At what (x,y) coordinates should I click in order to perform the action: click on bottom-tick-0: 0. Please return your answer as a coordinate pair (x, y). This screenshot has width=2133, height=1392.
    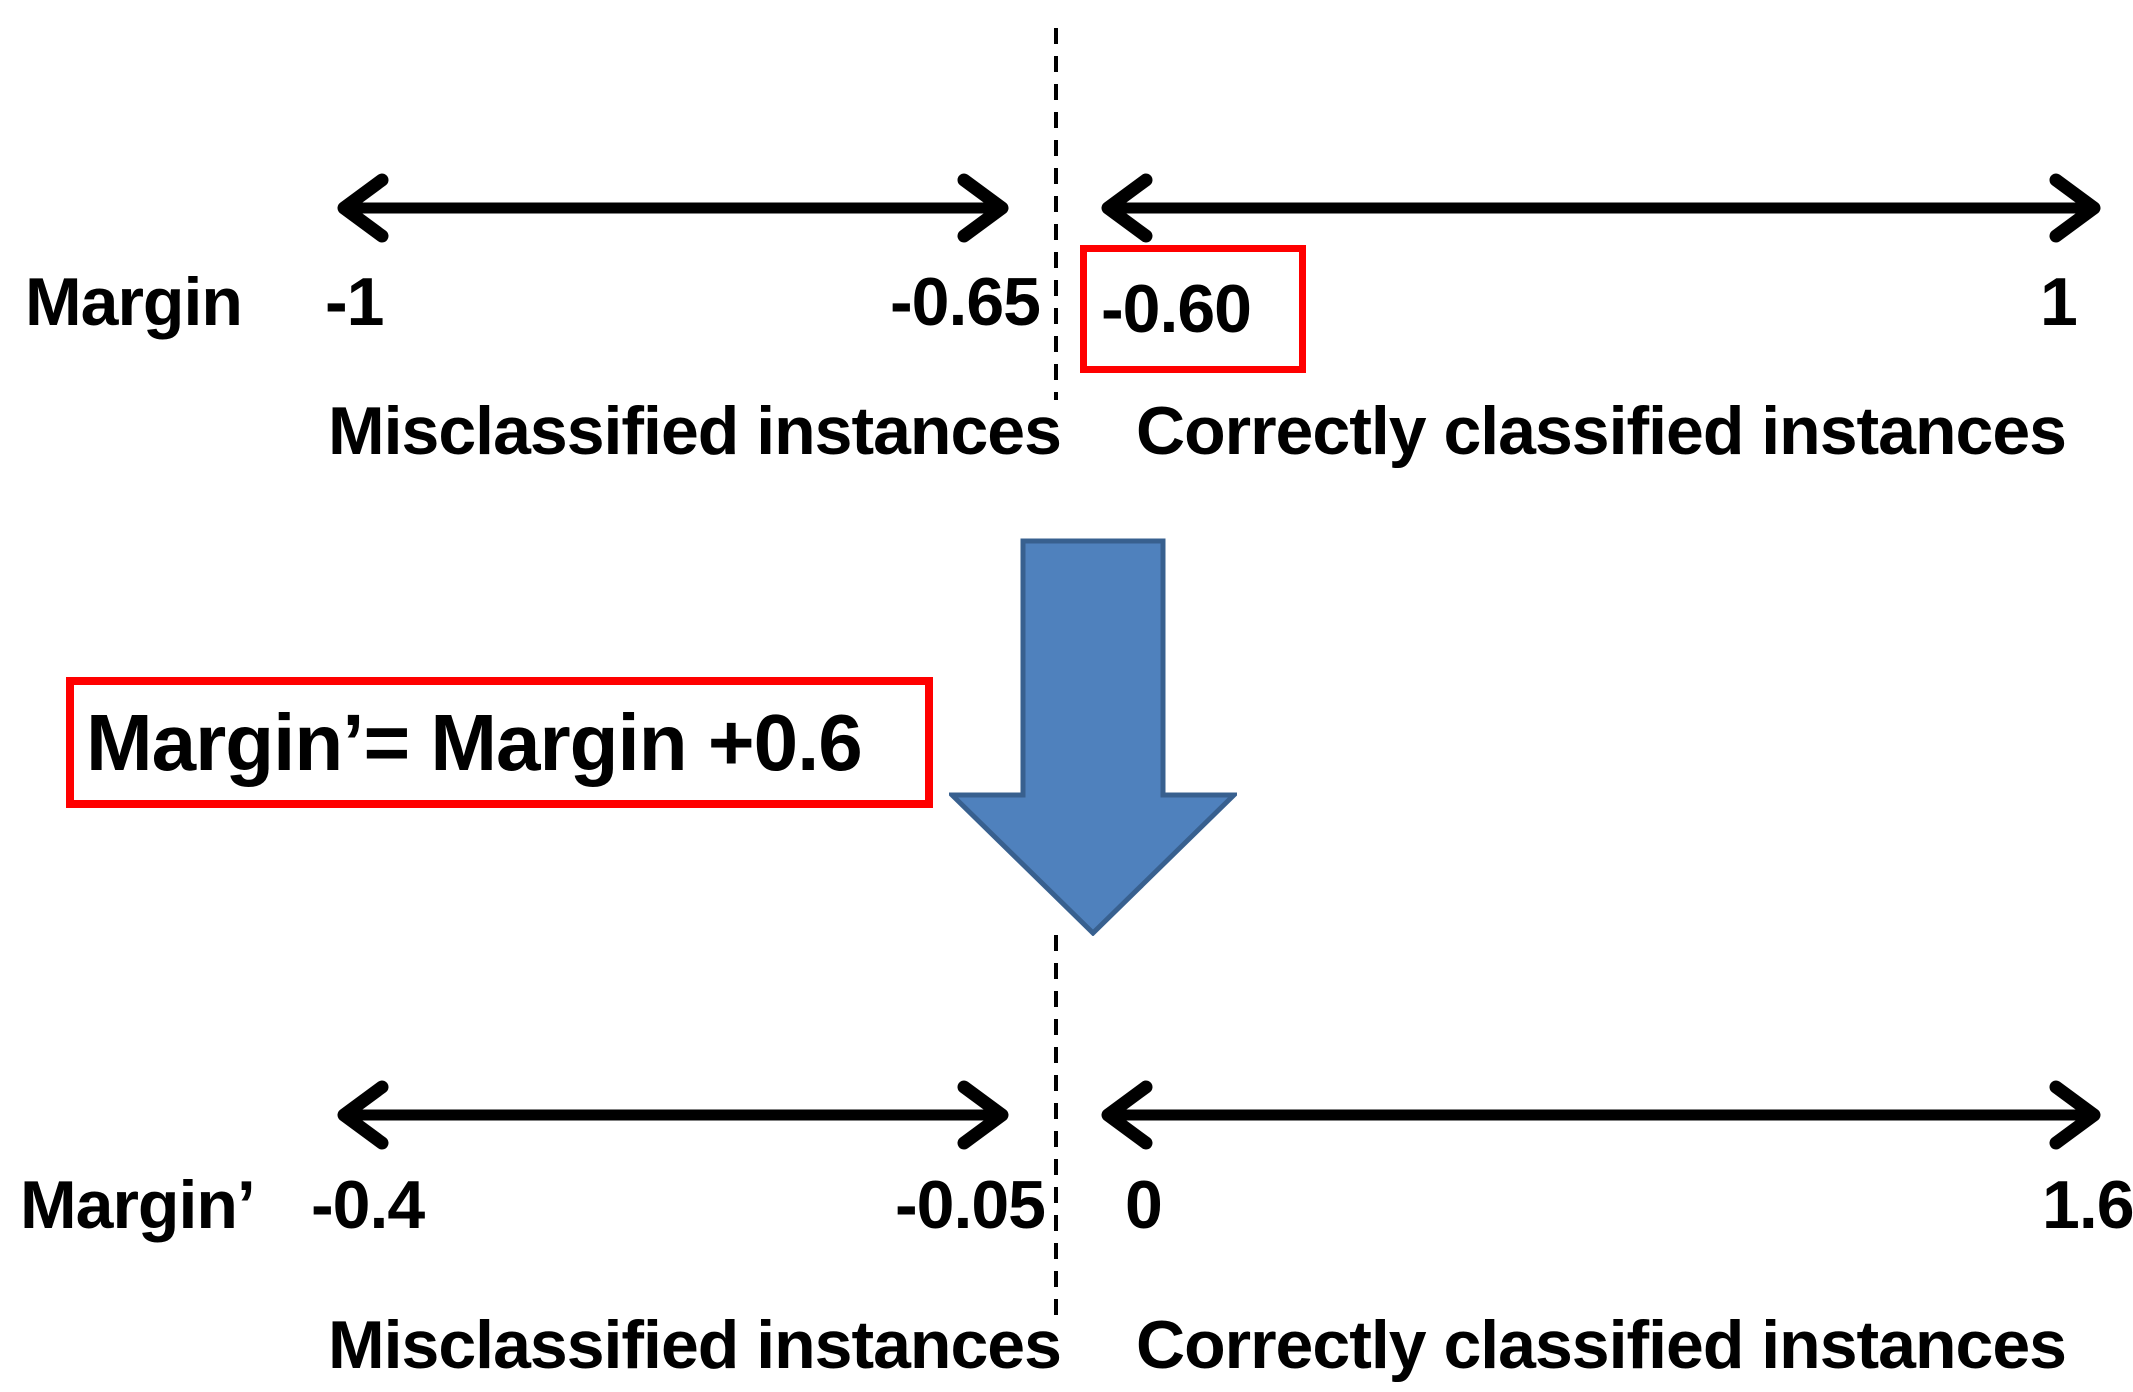
    Looking at the image, I should click on (1144, 1205).